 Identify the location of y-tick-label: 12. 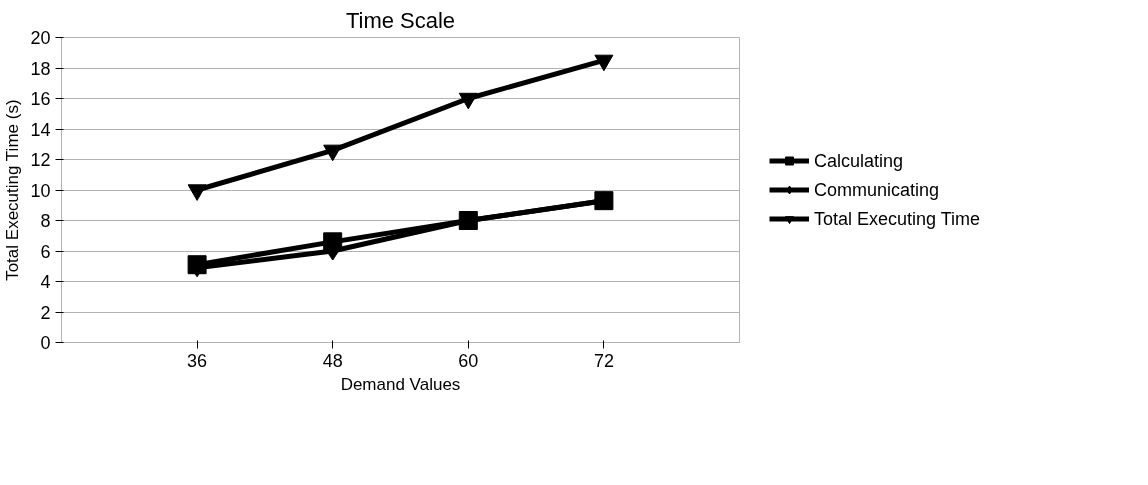
(40, 160).